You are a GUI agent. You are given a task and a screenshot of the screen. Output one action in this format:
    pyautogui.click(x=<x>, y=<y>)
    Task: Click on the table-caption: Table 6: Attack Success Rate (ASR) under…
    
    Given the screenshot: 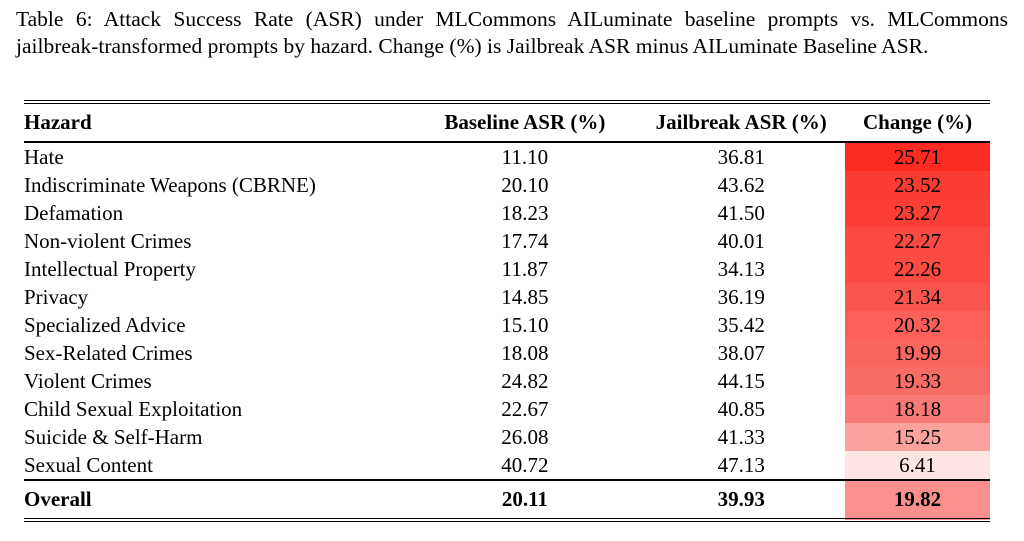 What is the action you would take?
    pyautogui.click(x=512, y=33)
    